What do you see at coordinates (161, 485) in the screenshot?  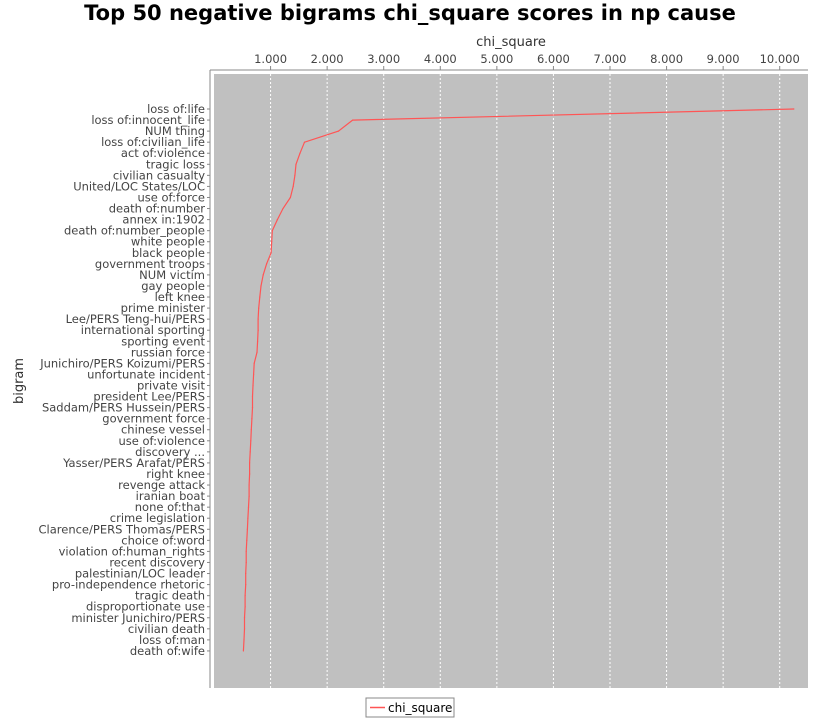 I see `y-tick-label: revenge attack` at bounding box center [161, 485].